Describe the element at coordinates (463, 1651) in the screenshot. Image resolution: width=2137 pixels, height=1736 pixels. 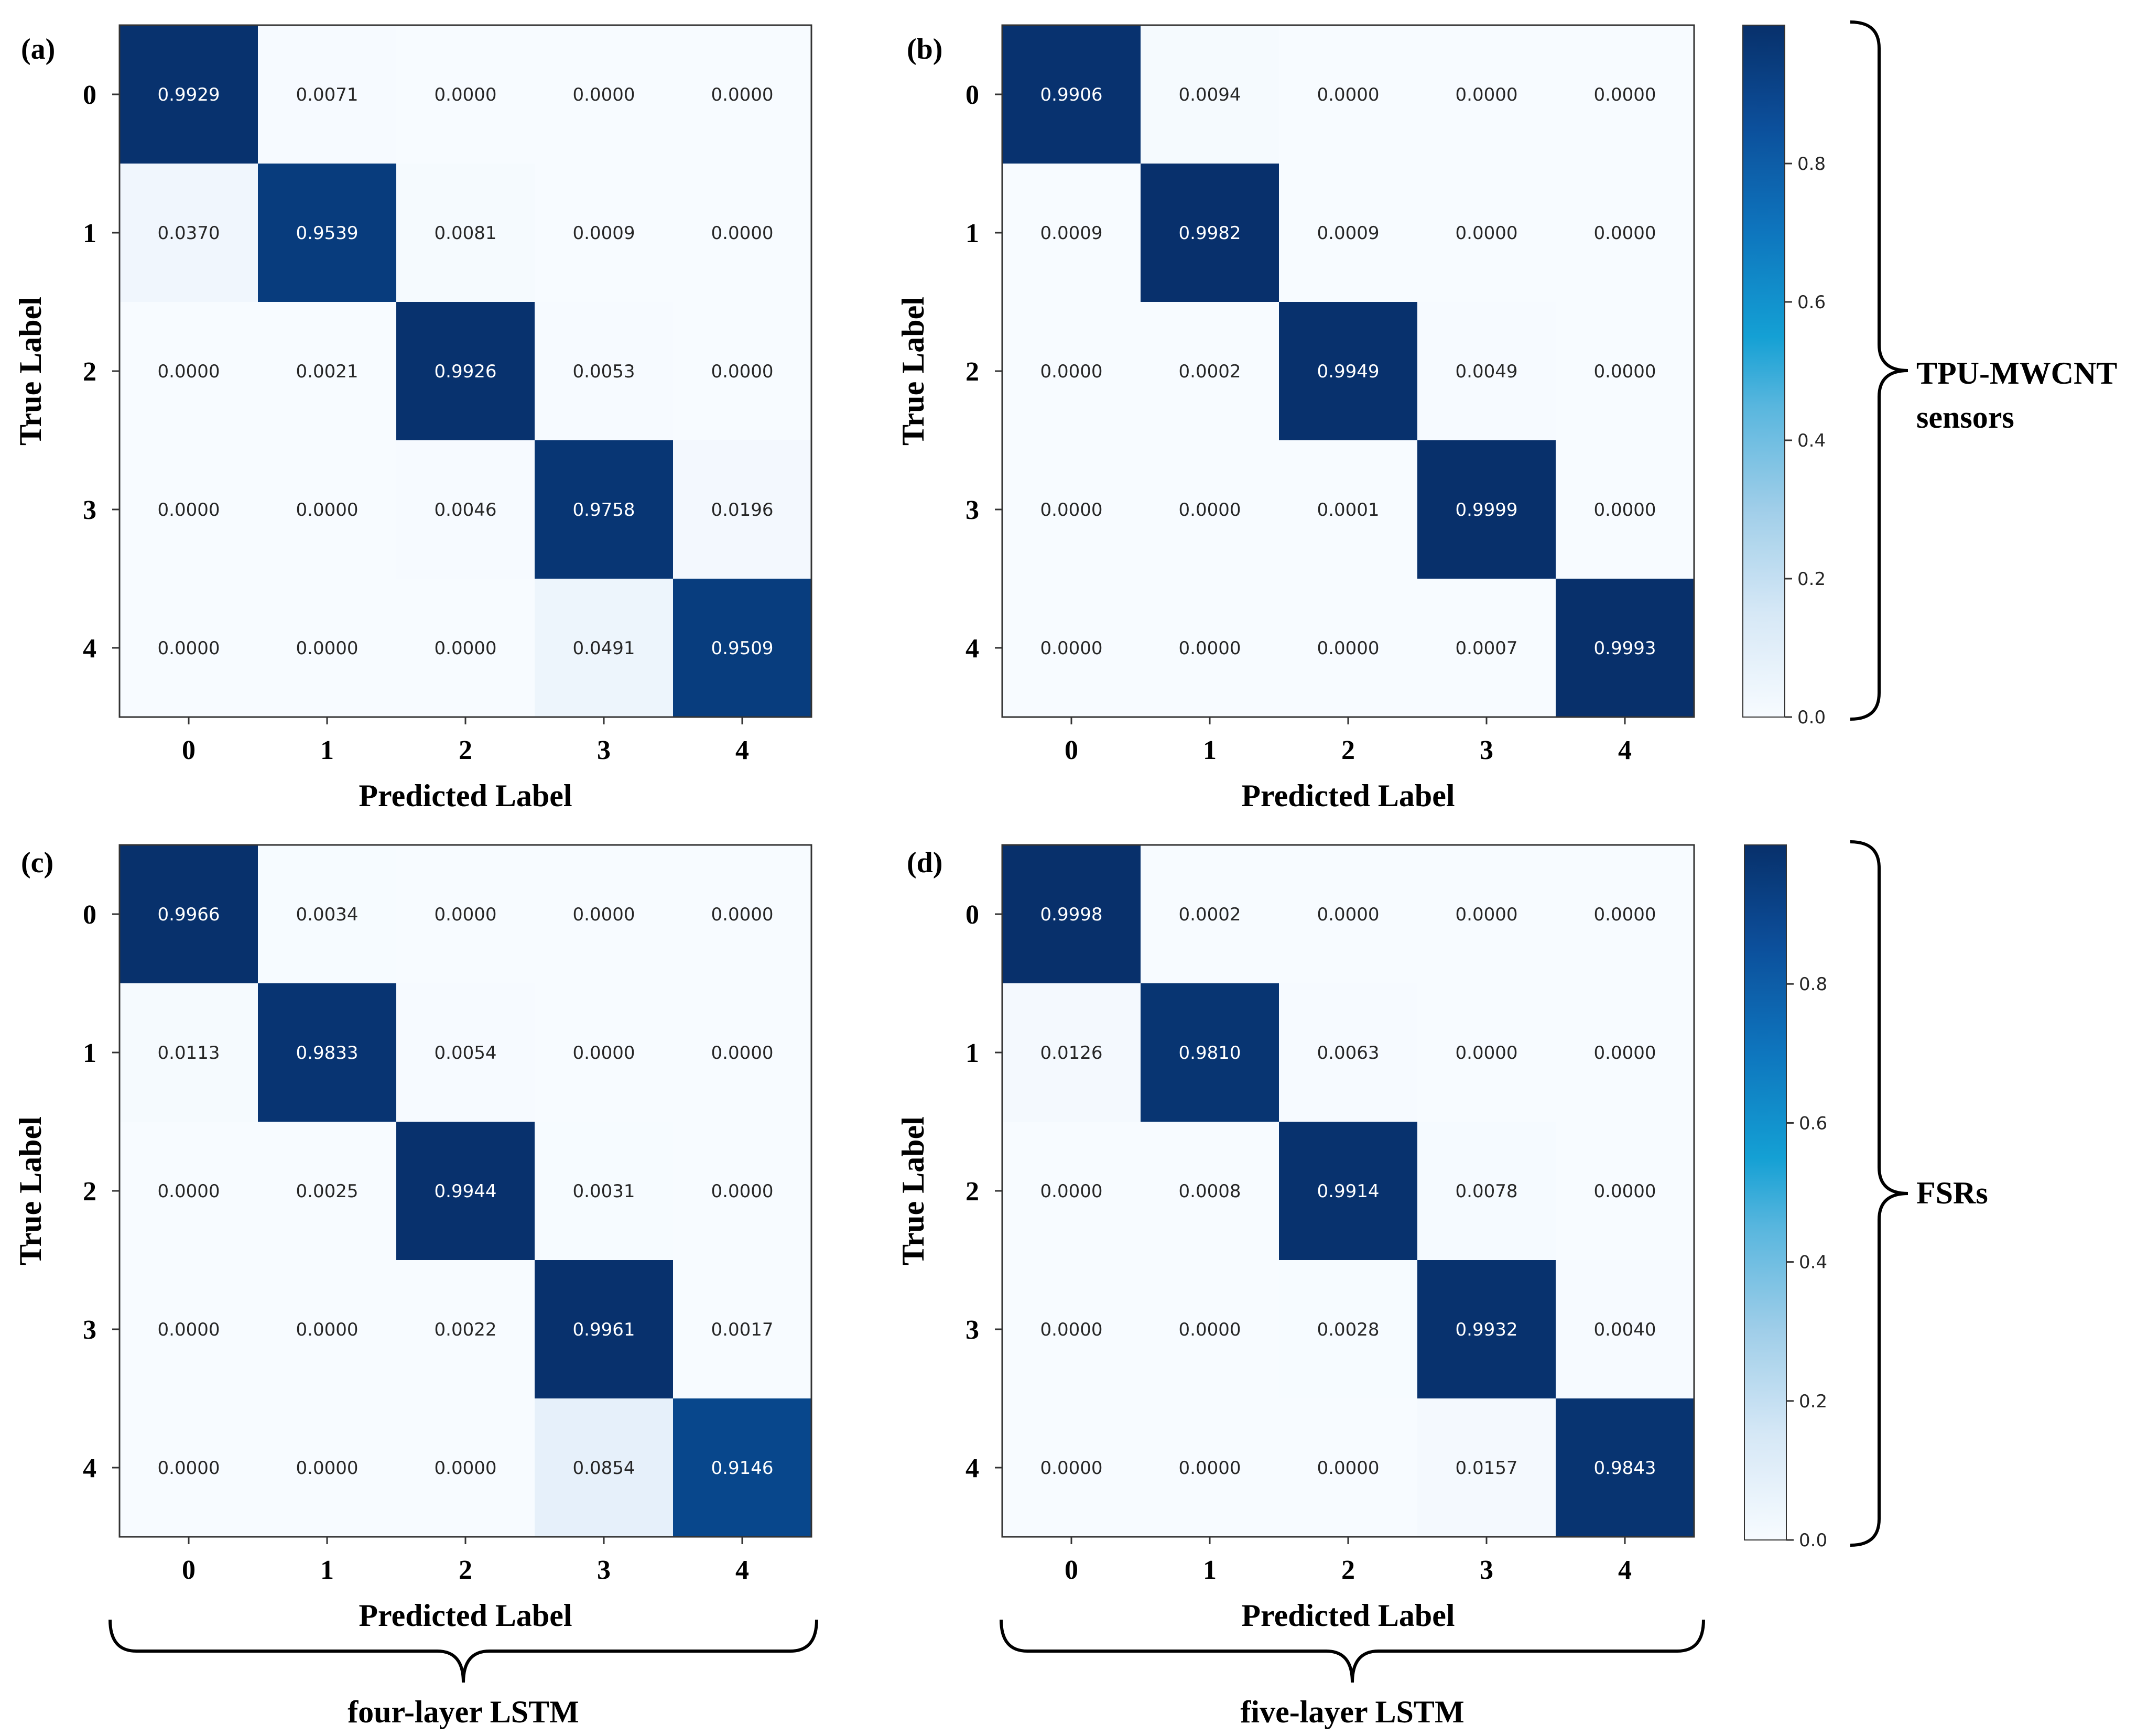
I see `bottom-brace-left` at that location.